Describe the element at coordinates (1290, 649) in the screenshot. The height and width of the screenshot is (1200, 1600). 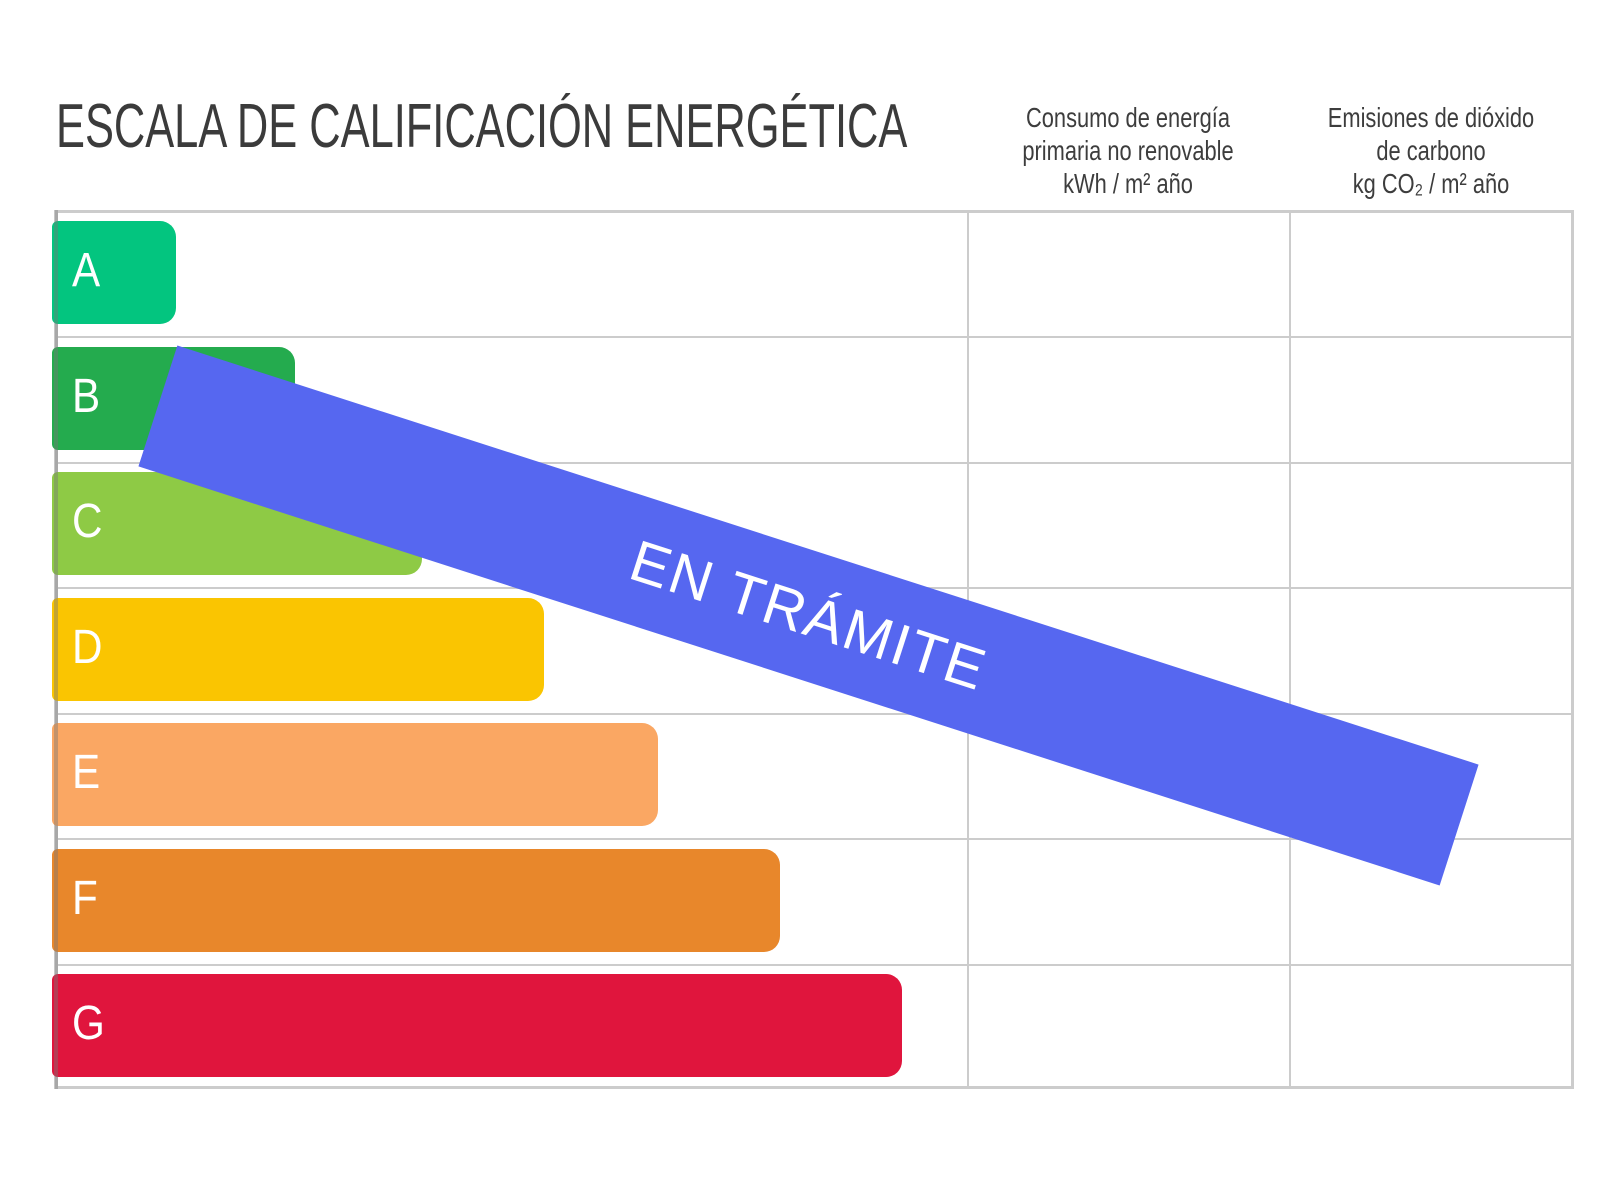
I see `column-separator-emisiones` at that location.